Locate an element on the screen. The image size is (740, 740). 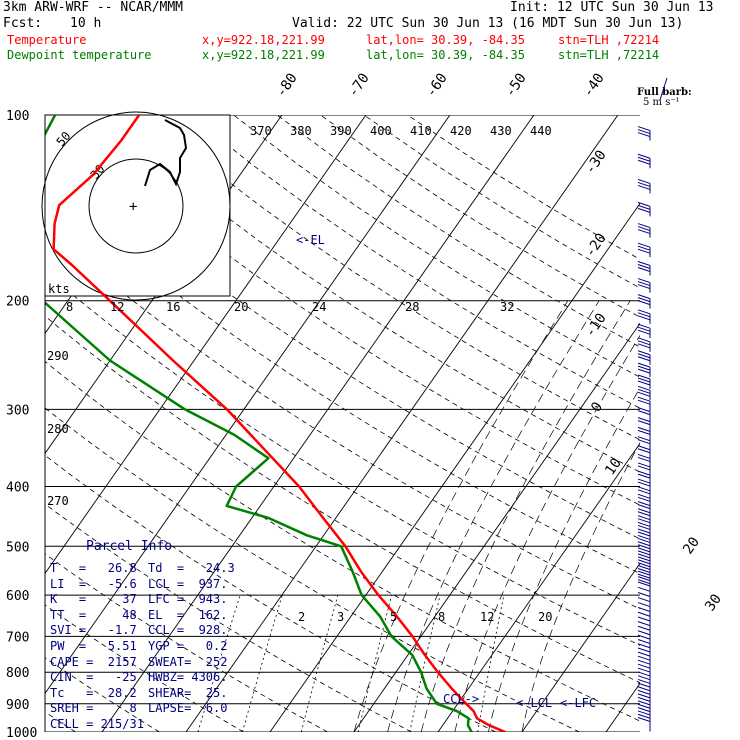
init-time: Init: 12 UTC Sun 30 Jun 13 is located at coordinates (612, 7).